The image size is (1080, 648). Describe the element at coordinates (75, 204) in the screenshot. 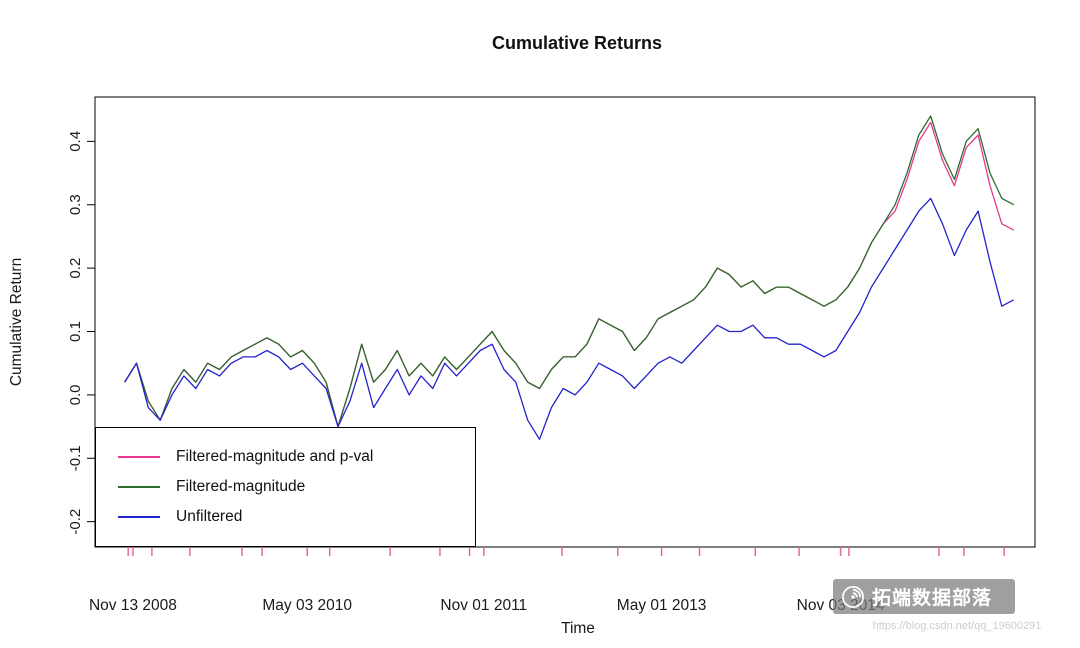

I see `y-tick-label: 0.3` at that location.